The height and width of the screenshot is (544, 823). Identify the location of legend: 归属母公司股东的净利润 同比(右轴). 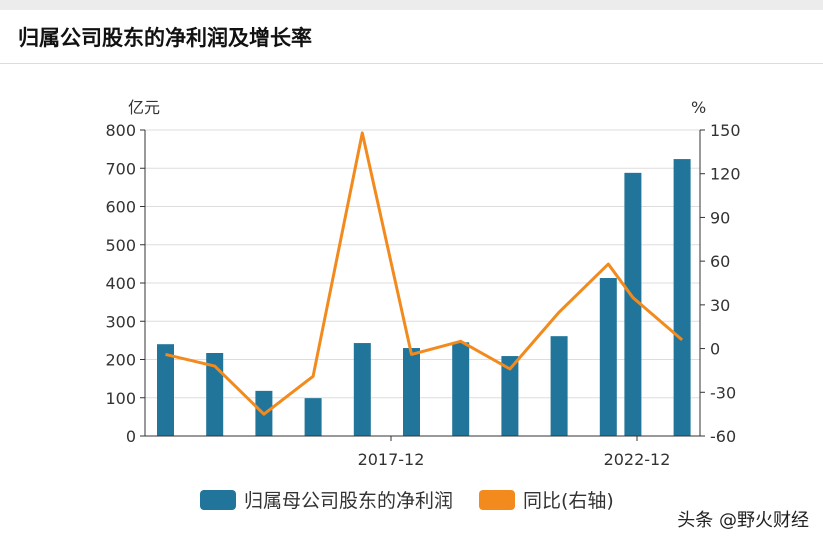
(407, 499).